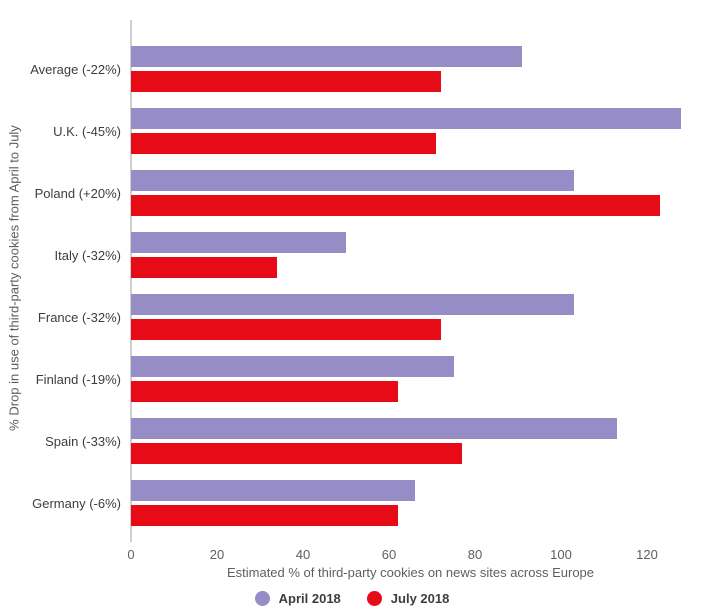 Image resolution: width=704 pixels, height=616 pixels. I want to click on category-label: France (-32%), so click(79, 317).